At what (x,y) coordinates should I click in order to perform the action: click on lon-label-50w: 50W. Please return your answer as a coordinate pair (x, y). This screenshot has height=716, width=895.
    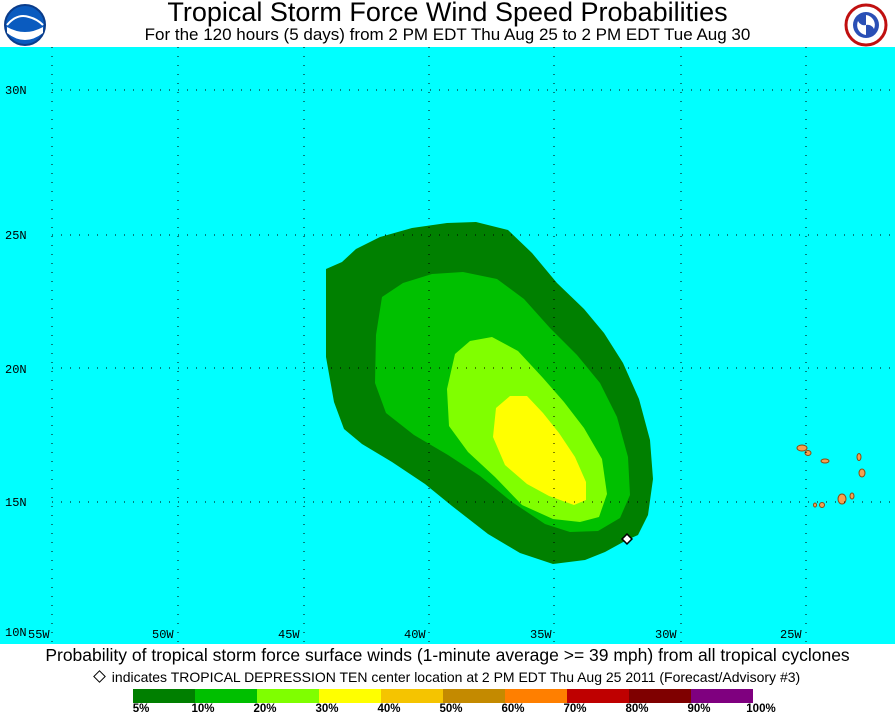
    Looking at the image, I should click on (163, 635).